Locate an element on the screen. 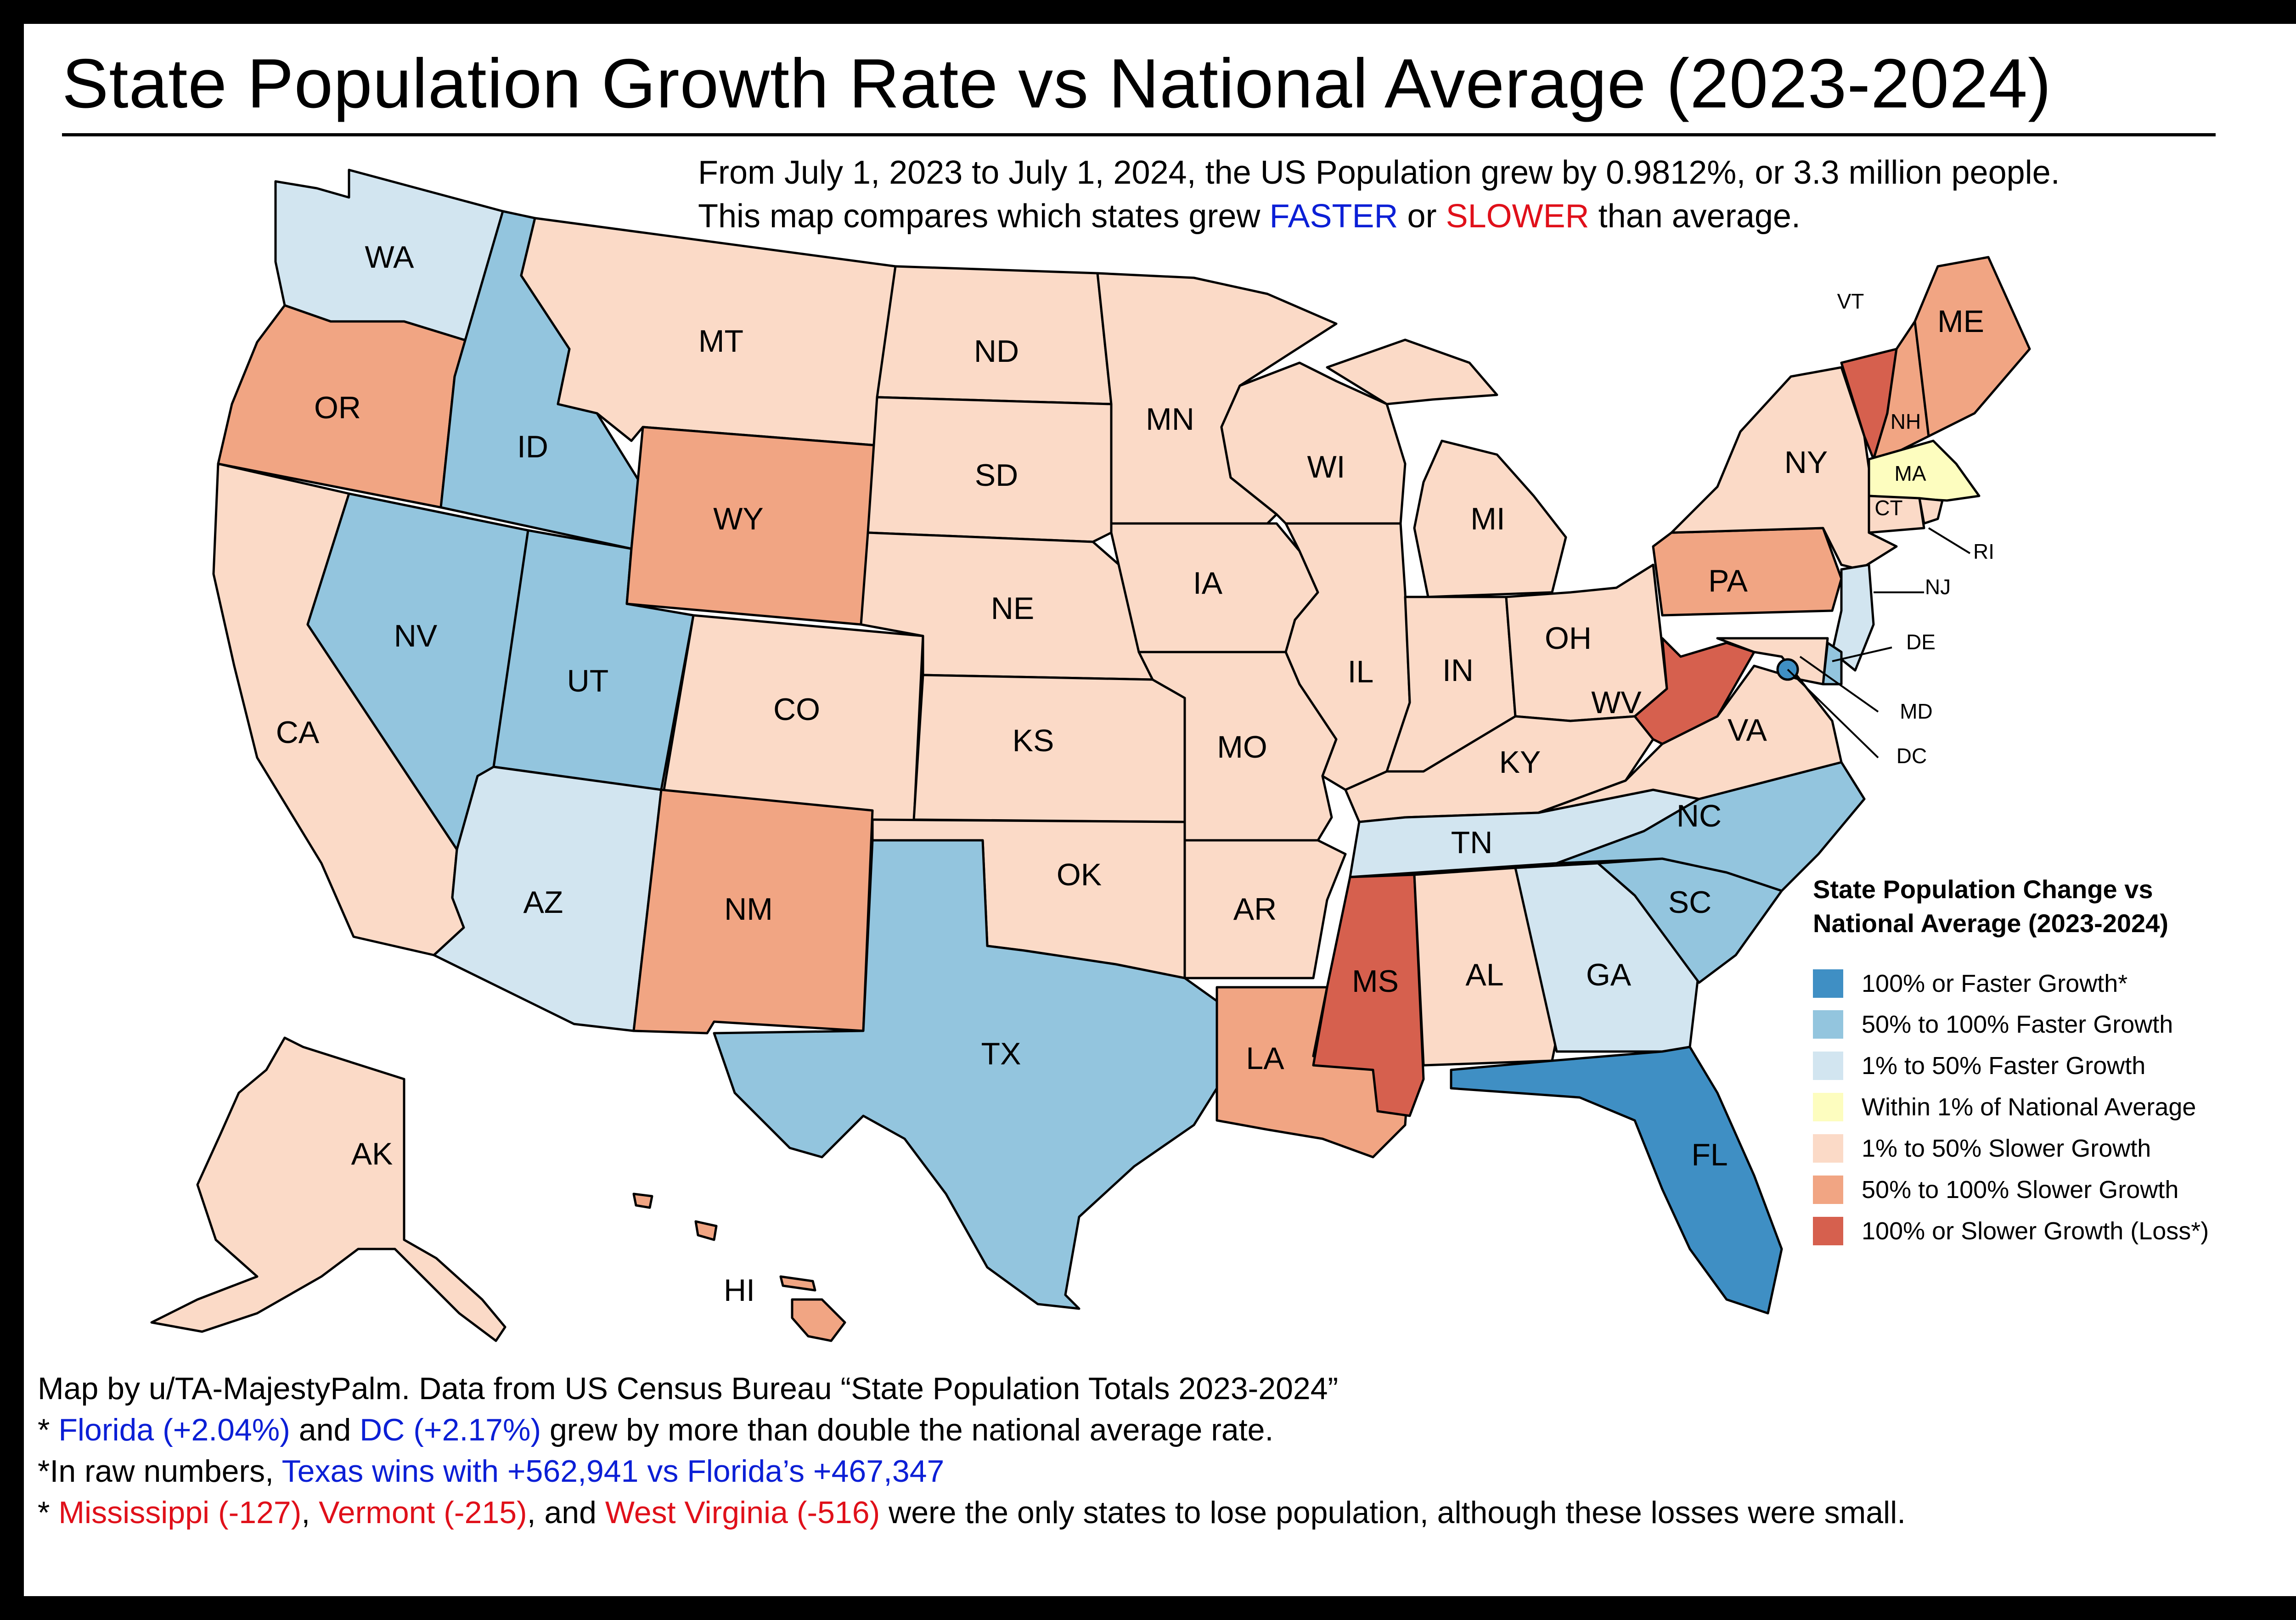  faster-word: FASTER is located at coordinates (1333, 216).